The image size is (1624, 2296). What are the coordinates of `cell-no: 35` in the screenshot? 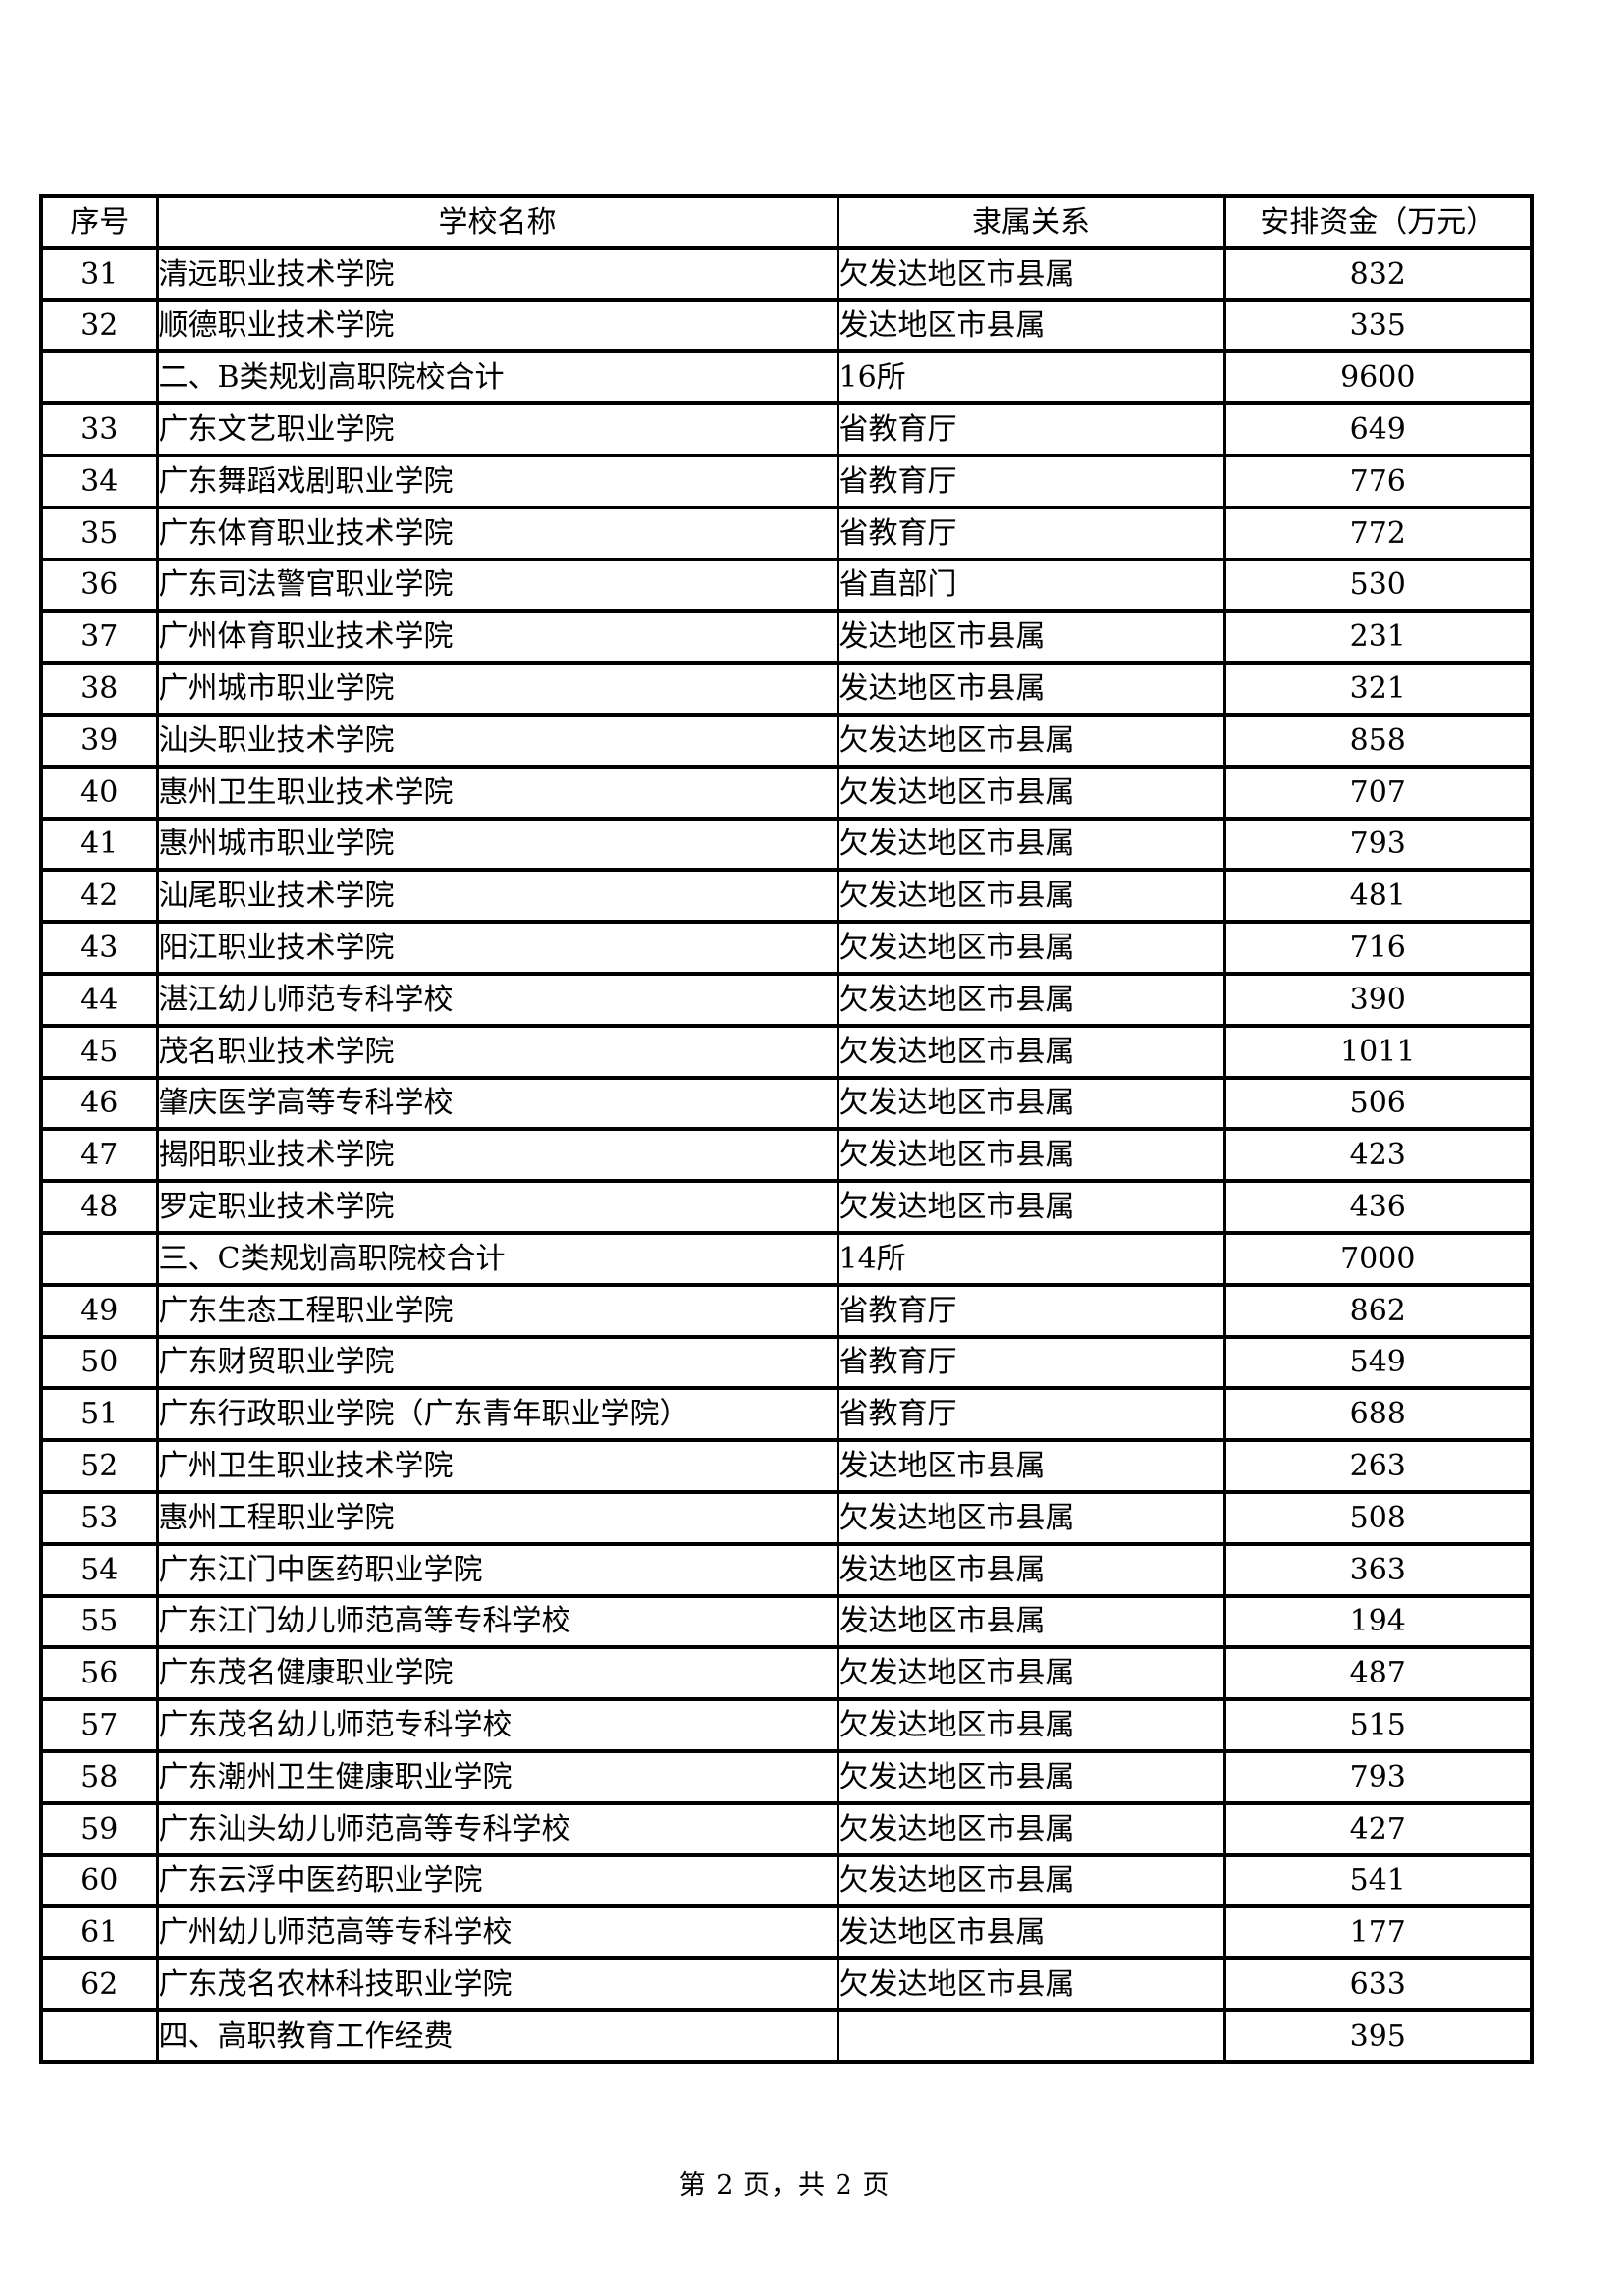 It's located at (99, 533).